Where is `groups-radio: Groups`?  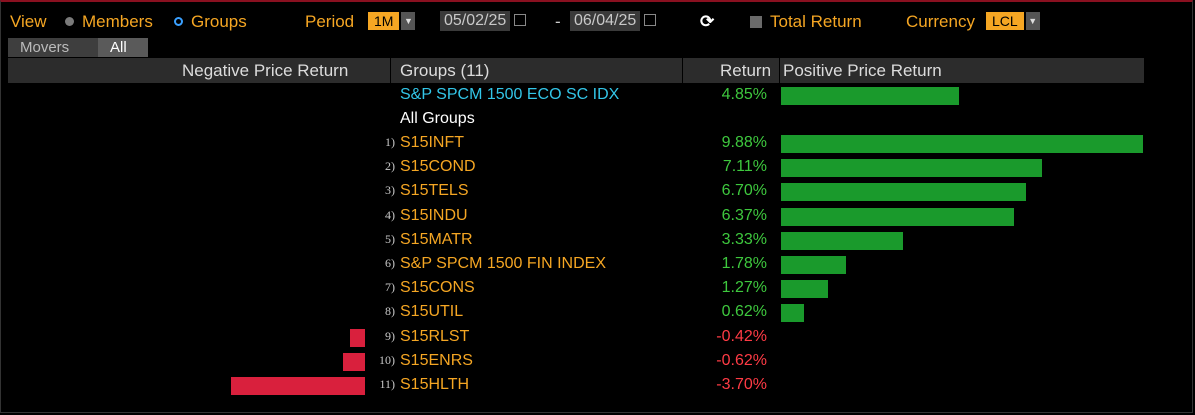
groups-radio: Groups is located at coordinates (210, 22).